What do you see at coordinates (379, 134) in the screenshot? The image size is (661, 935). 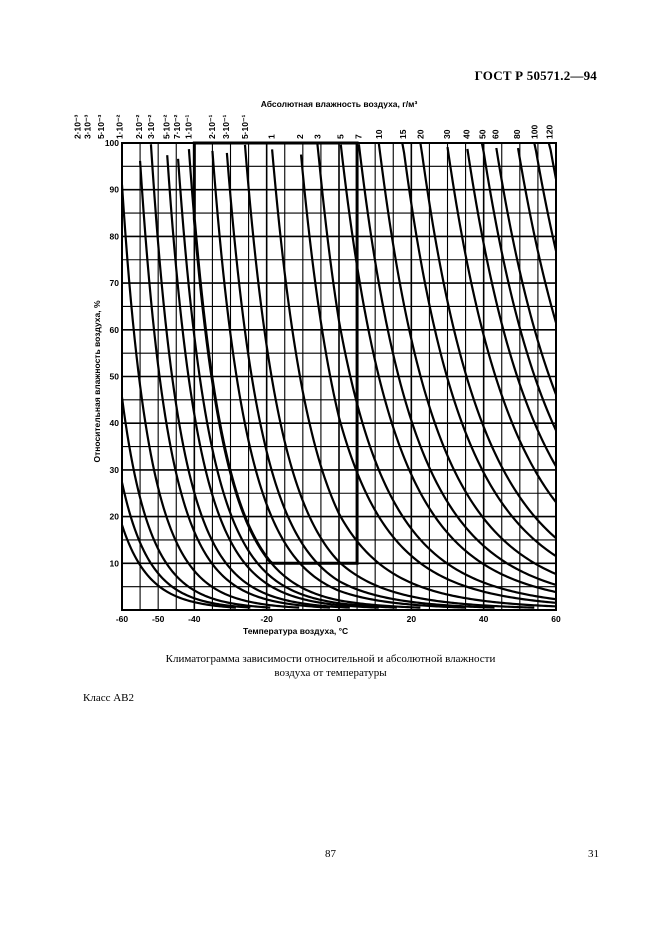 I see `top-tick-label: 10` at bounding box center [379, 134].